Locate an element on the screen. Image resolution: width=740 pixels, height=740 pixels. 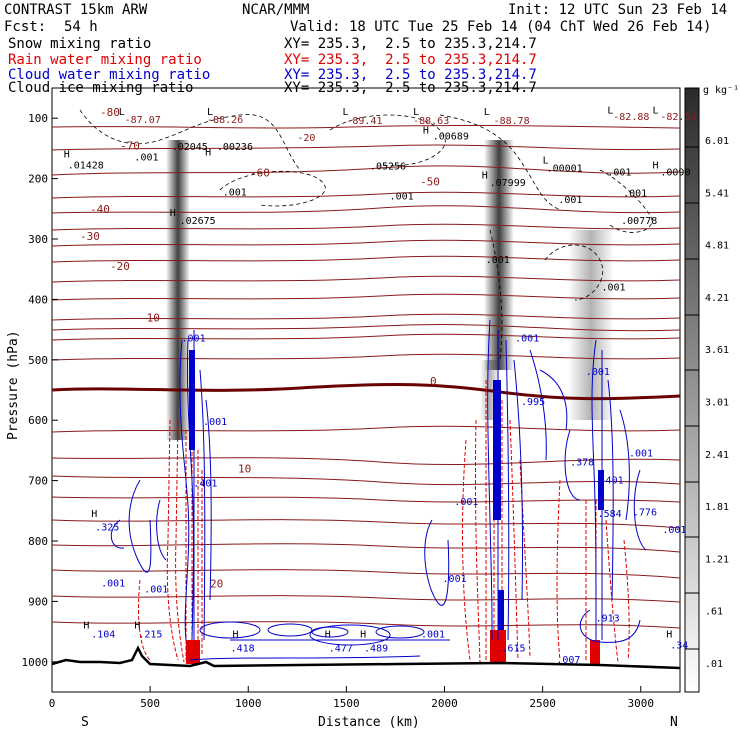
y-tick-label: 300 is located at coordinates (38, 239).